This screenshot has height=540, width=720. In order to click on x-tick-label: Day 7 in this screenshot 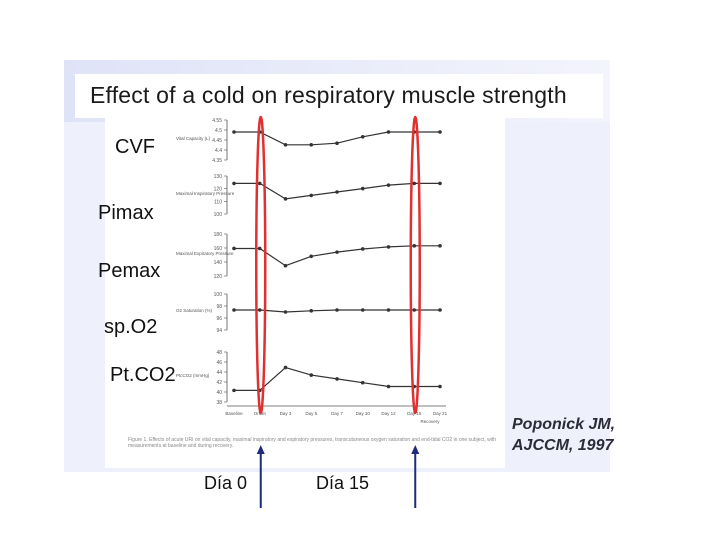, I will do `click(337, 413)`.